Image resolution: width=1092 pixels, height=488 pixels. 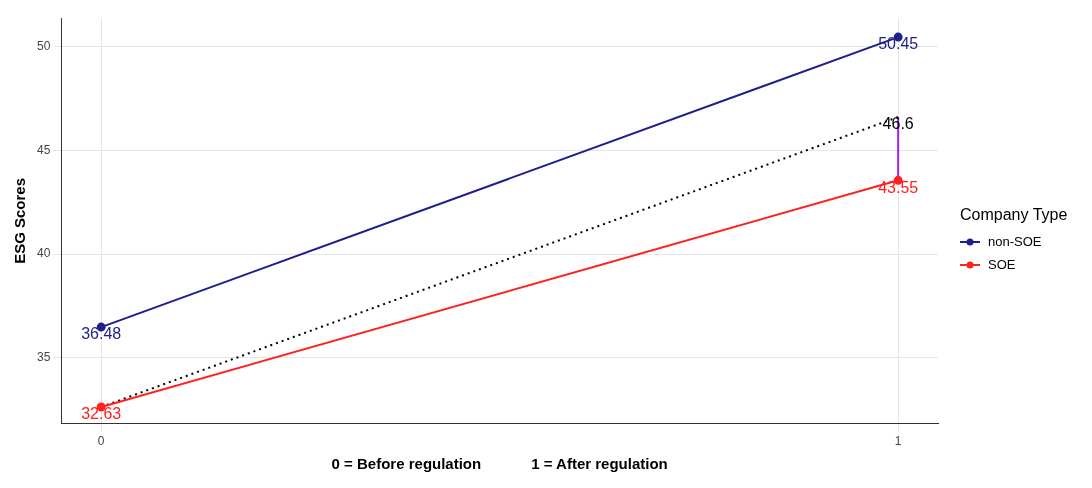 I want to click on legend-label: non-SOE, so click(x=1015, y=241).